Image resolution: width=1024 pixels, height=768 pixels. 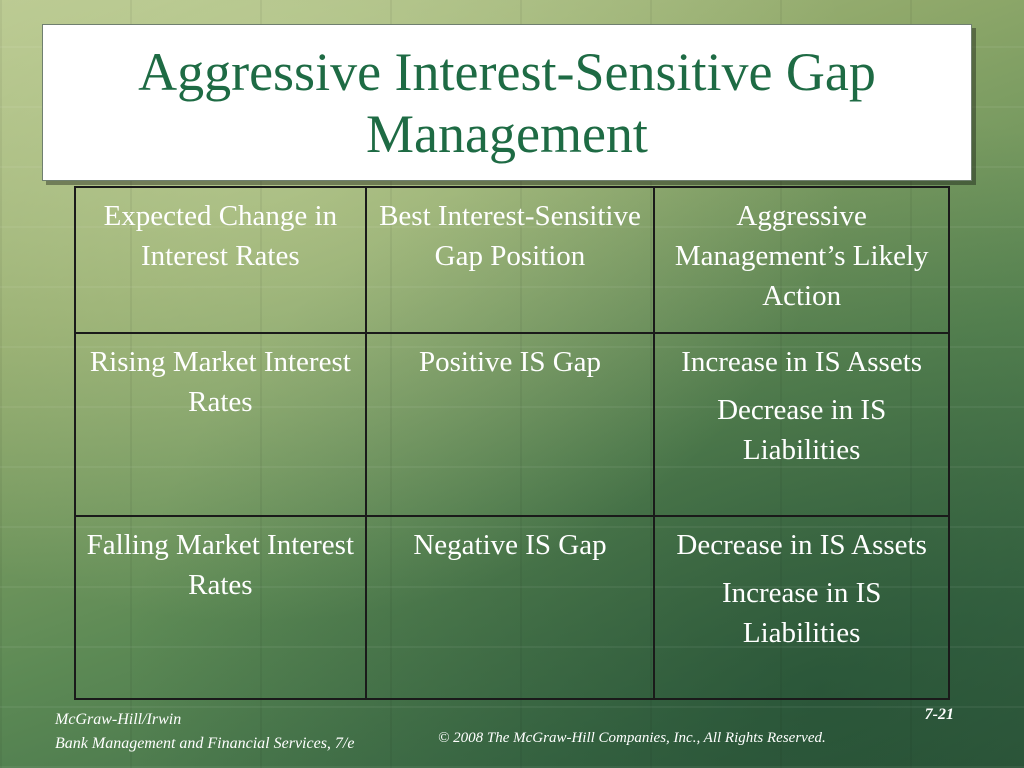 I want to click on cell-gap-position: Negative IS Gap, so click(x=510, y=607).